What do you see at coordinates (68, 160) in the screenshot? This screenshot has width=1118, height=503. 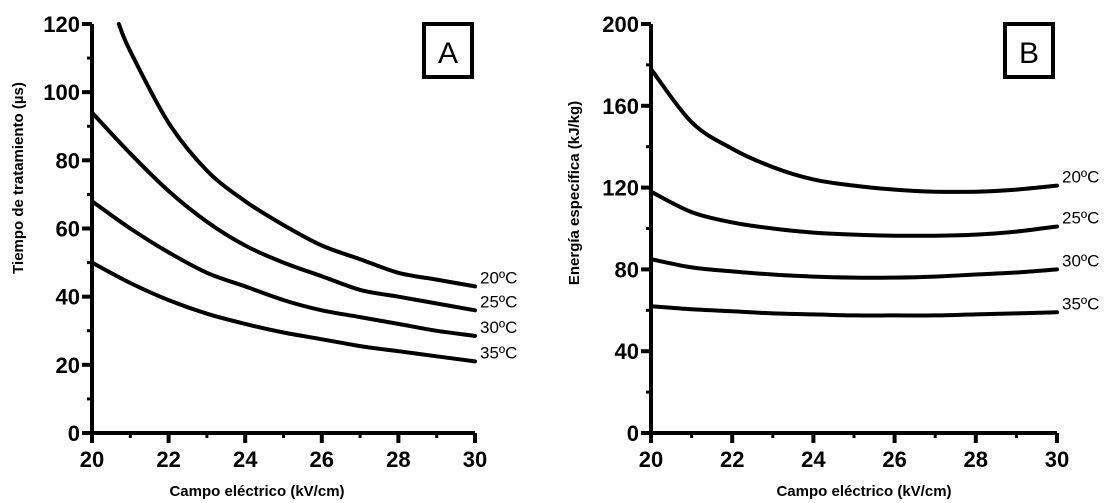 I see `chart-a-y-tick-label: 80` at bounding box center [68, 160].